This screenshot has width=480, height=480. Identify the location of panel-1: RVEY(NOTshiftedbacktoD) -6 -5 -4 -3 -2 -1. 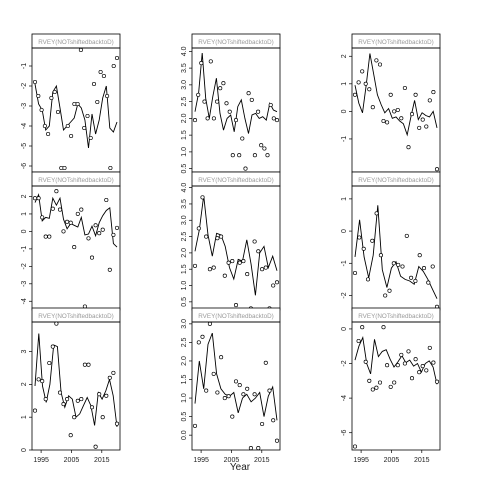
(71, 103).